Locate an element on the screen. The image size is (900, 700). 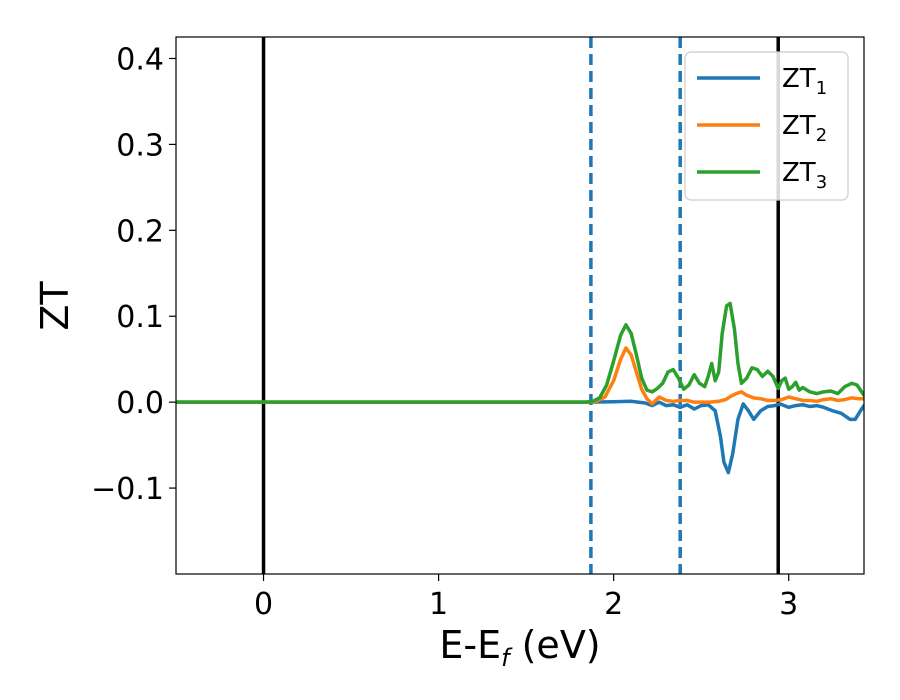
y-axis-label: ZT is located at coordinates (55, 306).